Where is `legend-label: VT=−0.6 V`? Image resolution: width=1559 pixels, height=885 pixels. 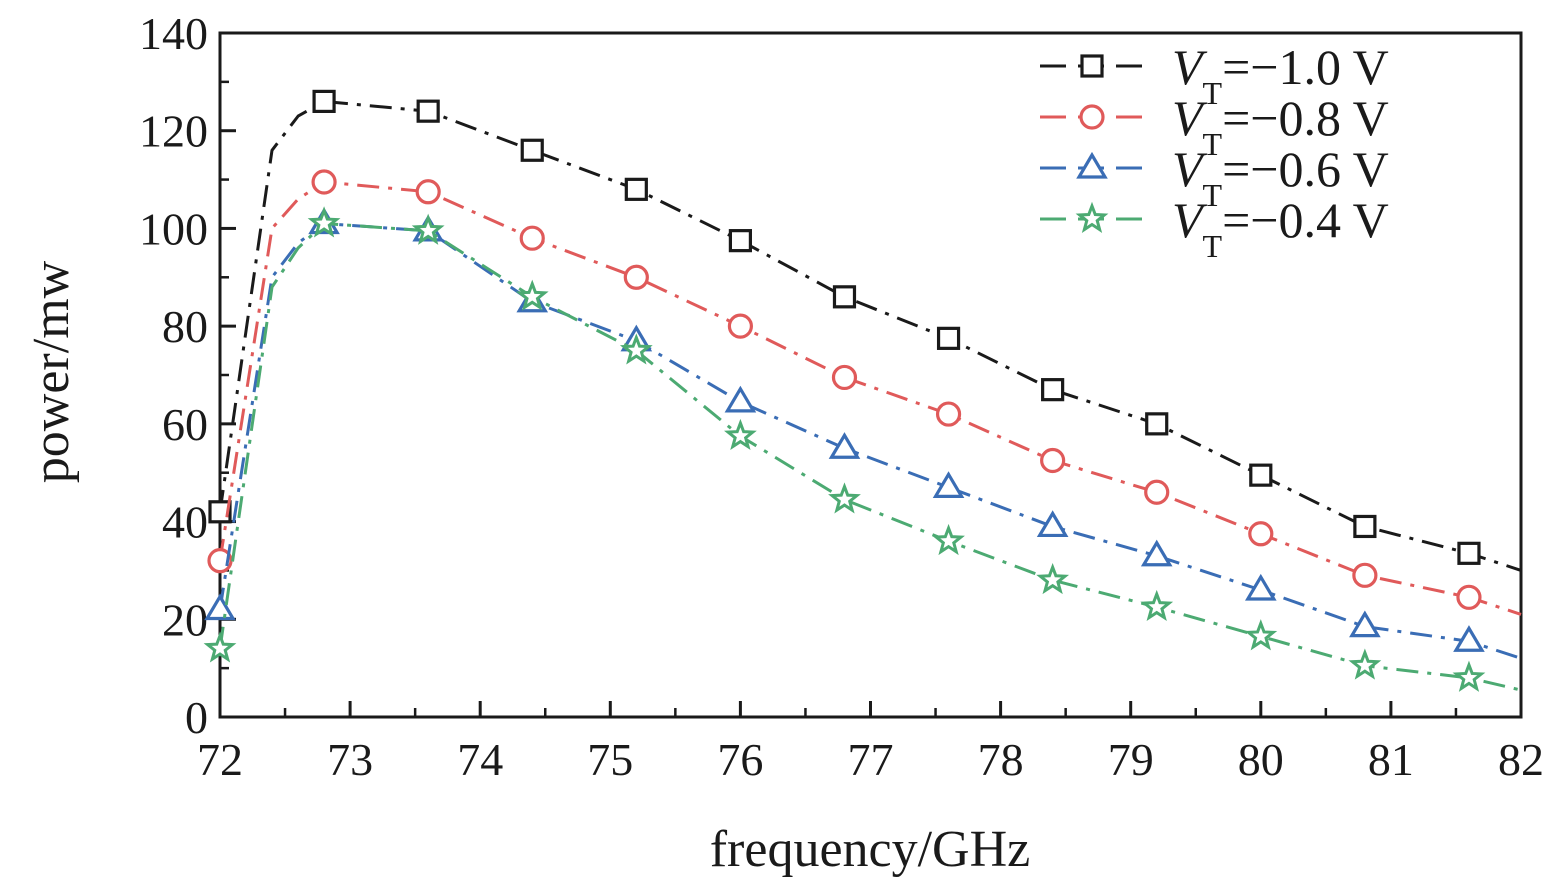 legend-label: VT=−0.6 V is located at coordinates (1280, 177).